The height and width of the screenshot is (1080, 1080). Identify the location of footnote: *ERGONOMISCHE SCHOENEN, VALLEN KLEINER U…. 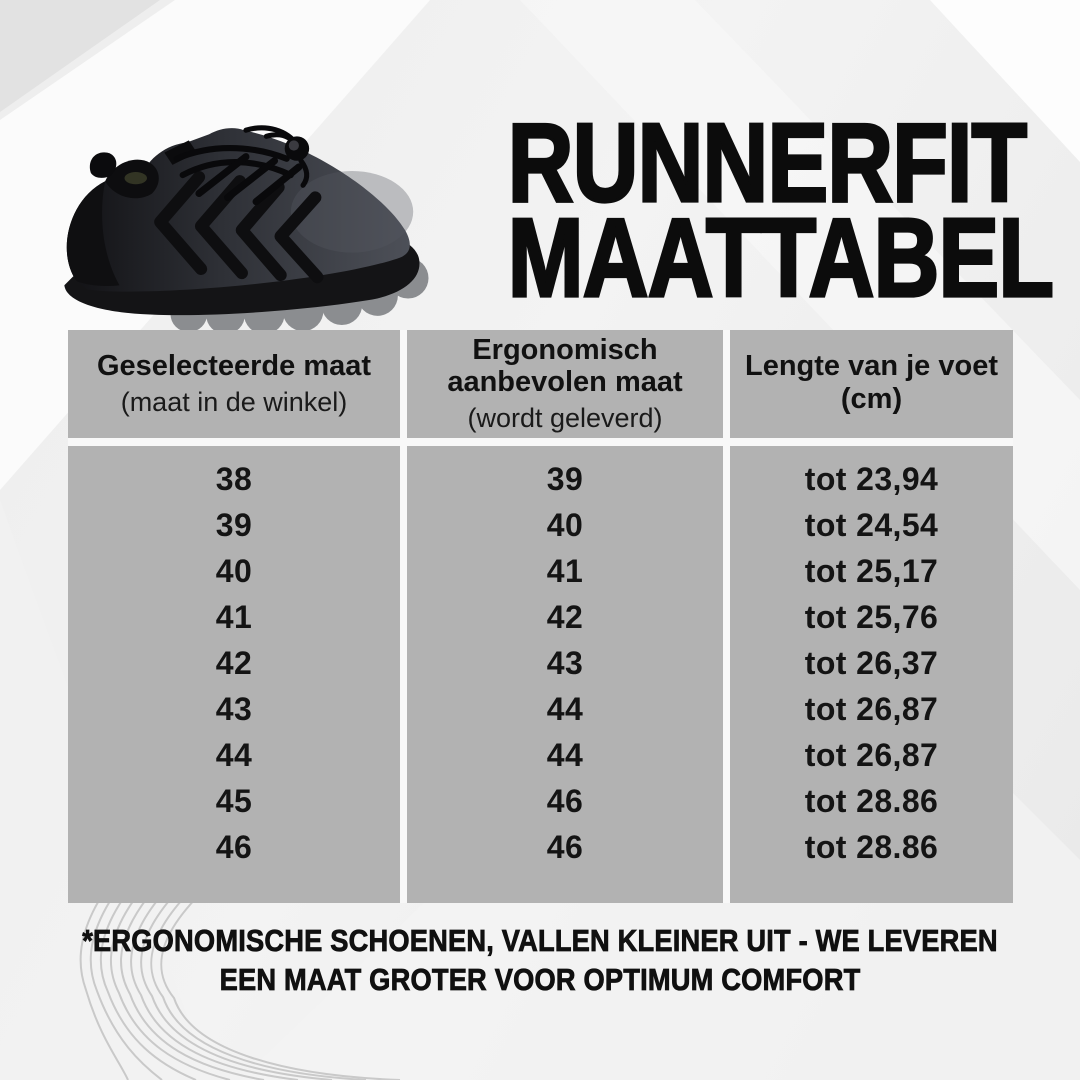
(540, 961).